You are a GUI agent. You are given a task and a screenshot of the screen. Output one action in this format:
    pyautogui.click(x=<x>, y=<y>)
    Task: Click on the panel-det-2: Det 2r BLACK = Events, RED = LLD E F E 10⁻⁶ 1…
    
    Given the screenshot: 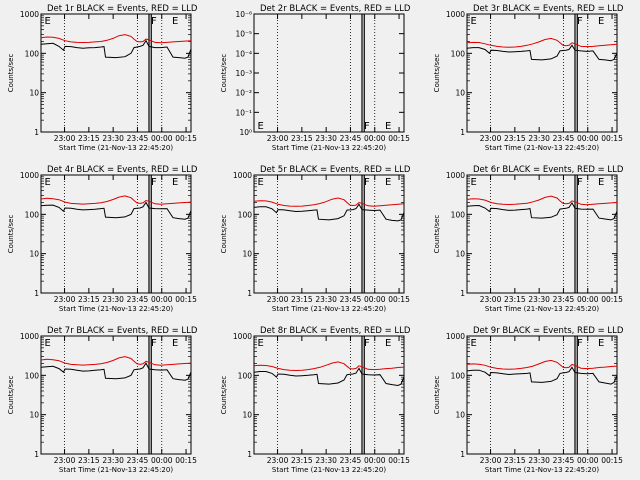 What is the action you would take?
    pyautogui.click(x=315, y=78)
    